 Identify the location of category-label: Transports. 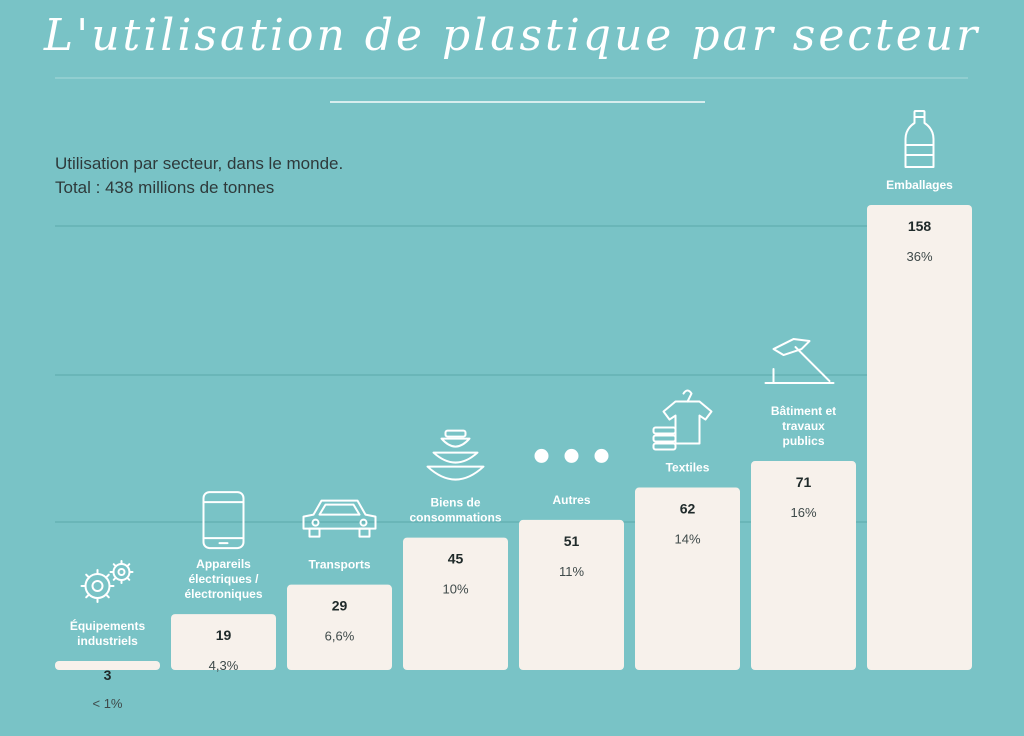
(339, 565).